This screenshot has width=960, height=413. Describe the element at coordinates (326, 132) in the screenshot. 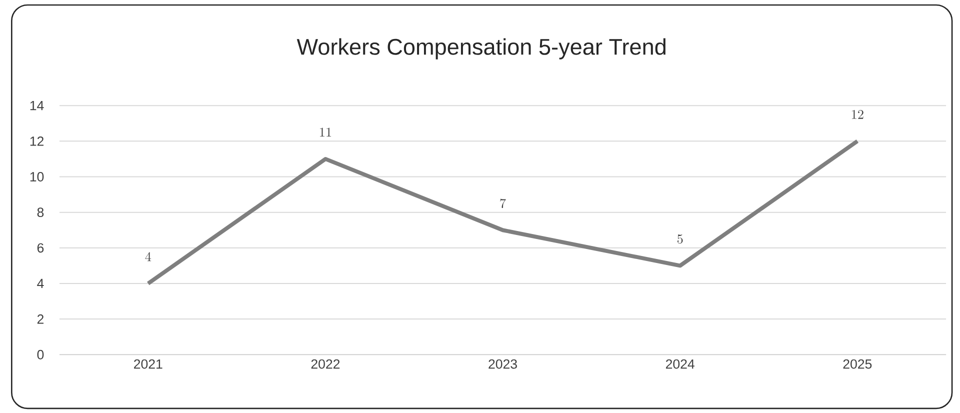

I see `data-label: 11` at that location.